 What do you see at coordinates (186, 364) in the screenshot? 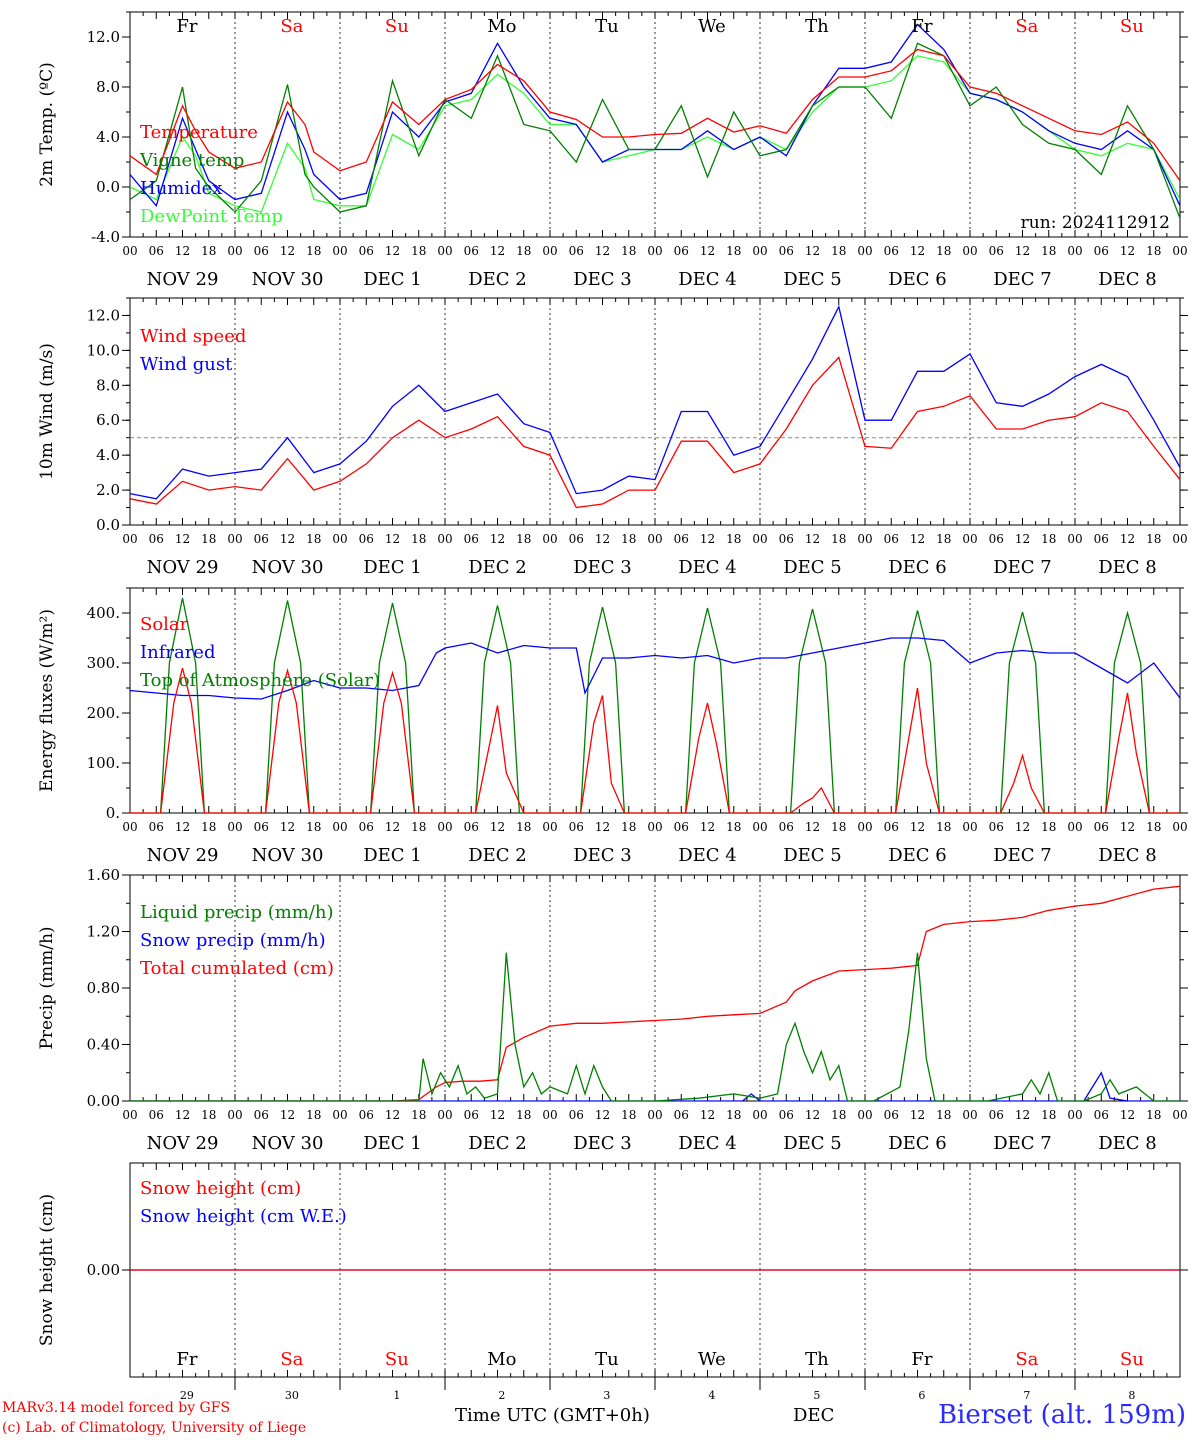
I see `legend-wind-gust: Wind gust` at bounding box center [186, 364].